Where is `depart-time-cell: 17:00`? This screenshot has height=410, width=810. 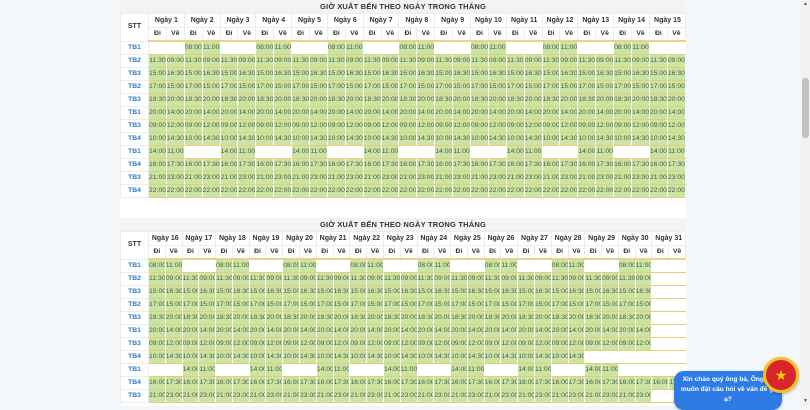
depart-time-cell: 17:00 is located at coordinates (587, 87).